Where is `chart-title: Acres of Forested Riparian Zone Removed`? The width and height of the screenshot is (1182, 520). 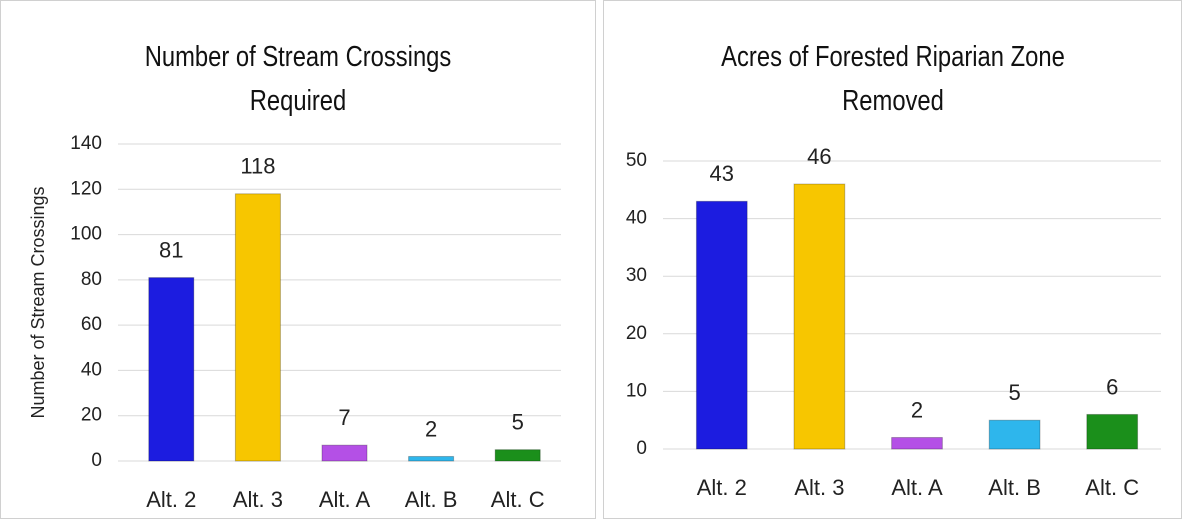
chart-title: Acres of Forested Riparian Zone Removed is located at coordinates (892, 79).